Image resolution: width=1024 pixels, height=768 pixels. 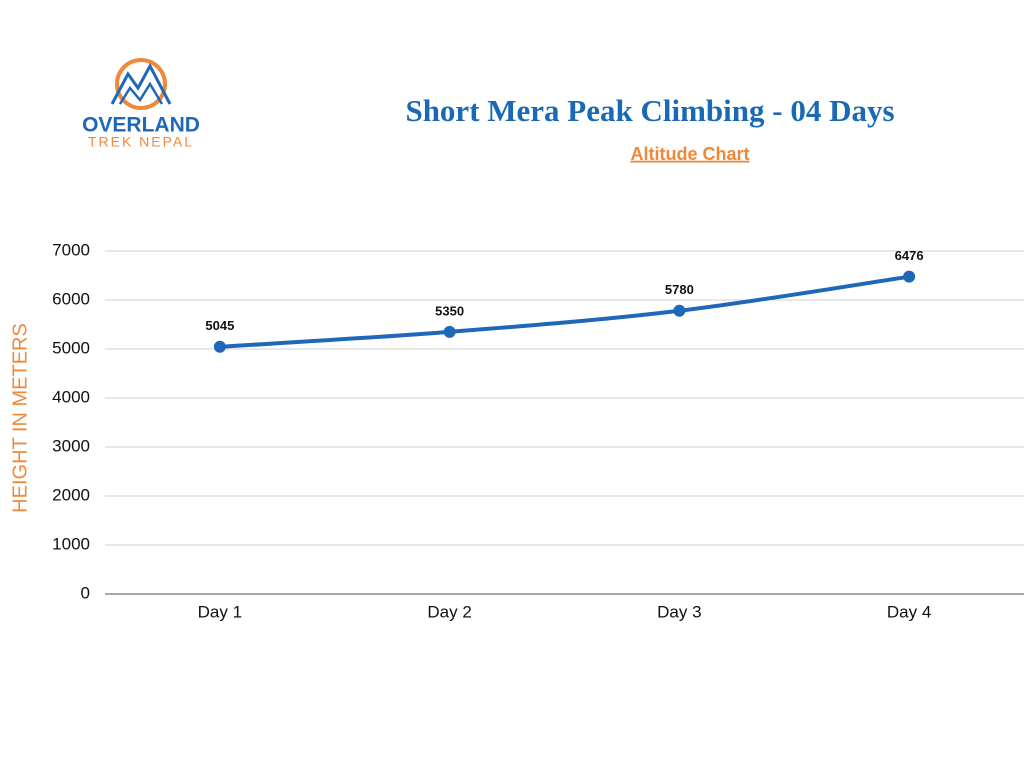 I want to click on logo-tagline: TREK NEPAL, so click(x=141, y=142).